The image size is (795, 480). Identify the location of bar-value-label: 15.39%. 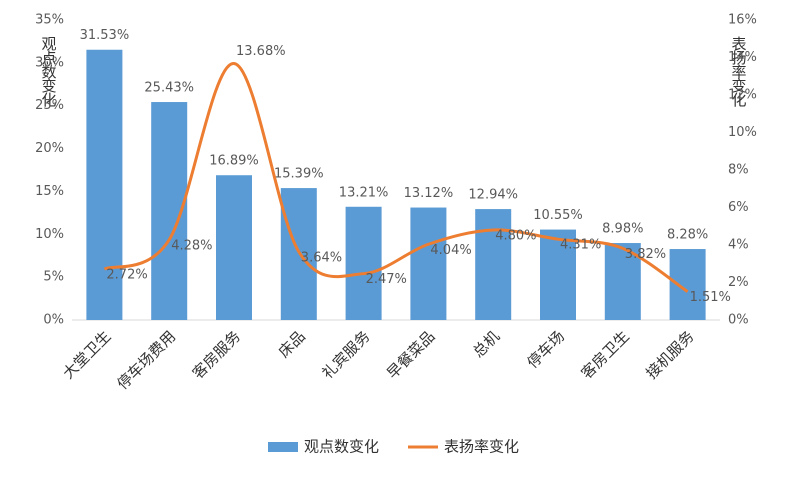
(299, 174).